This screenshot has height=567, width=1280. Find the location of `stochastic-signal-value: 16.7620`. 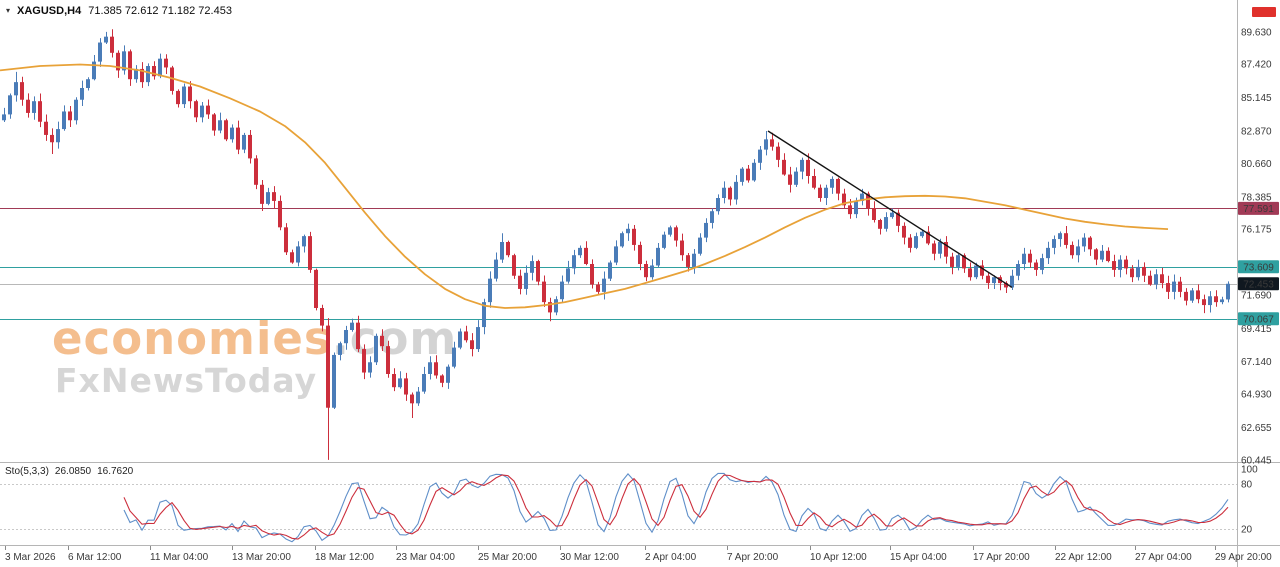

stochastic-signal-value: 16.7620 is located at coordinates (115, 471).